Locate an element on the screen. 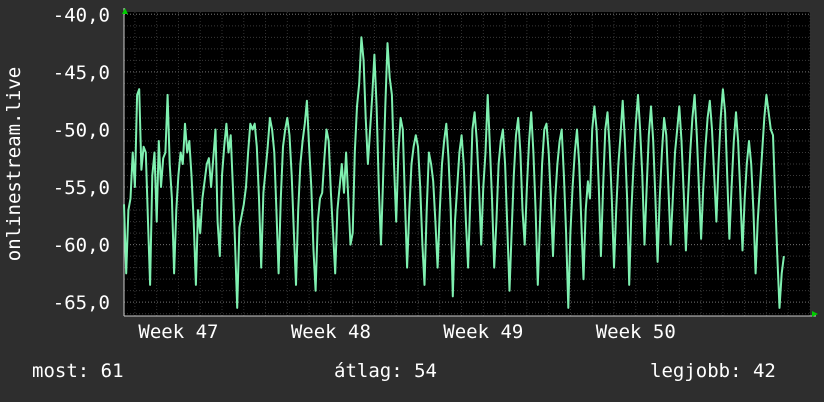  y-tick-label: -60,0 is located at coordinates (81, 246).